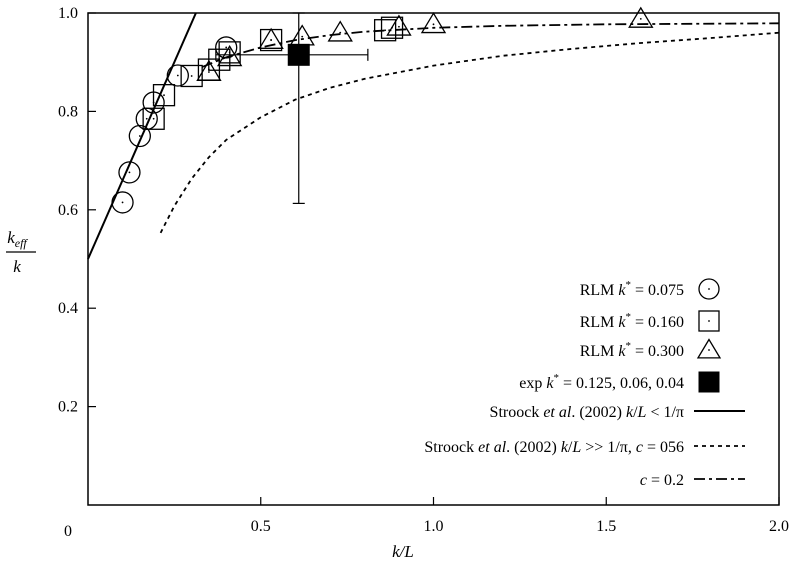 The height and width of the screenshot is (568, 795). What do you see at coordinates (17, 266) in the screenshot?
I see `svg-text: k` at bounding box center [17, 266].